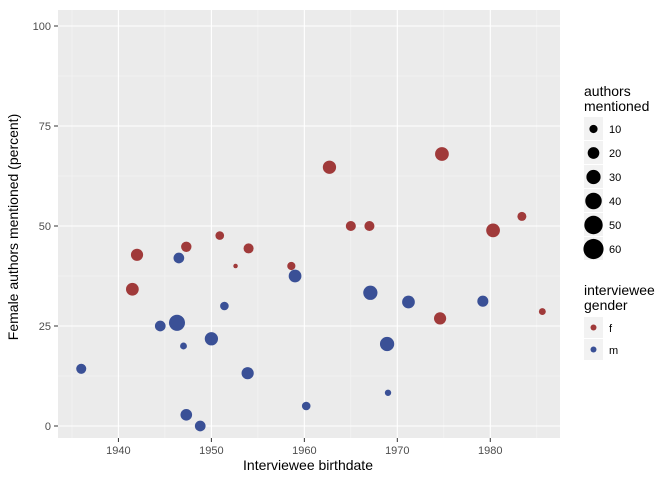 This screenshot has width=672, height=480. Describe the element at coordinates (45, 127) in the screenshot. I see `y-tick-label: 75` at that location.